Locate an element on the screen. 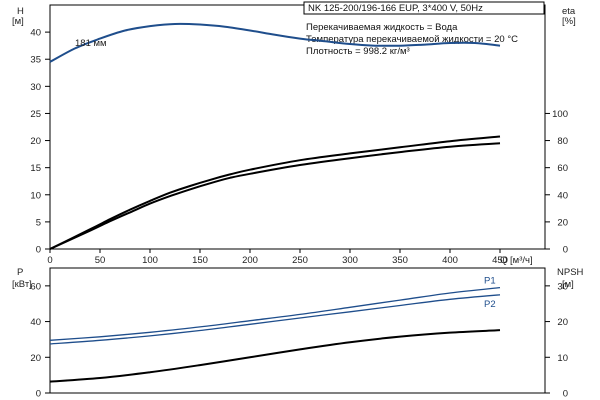 This screenshot has height=400, width=600. series-line-p1 is located at coordinates (275, 313).